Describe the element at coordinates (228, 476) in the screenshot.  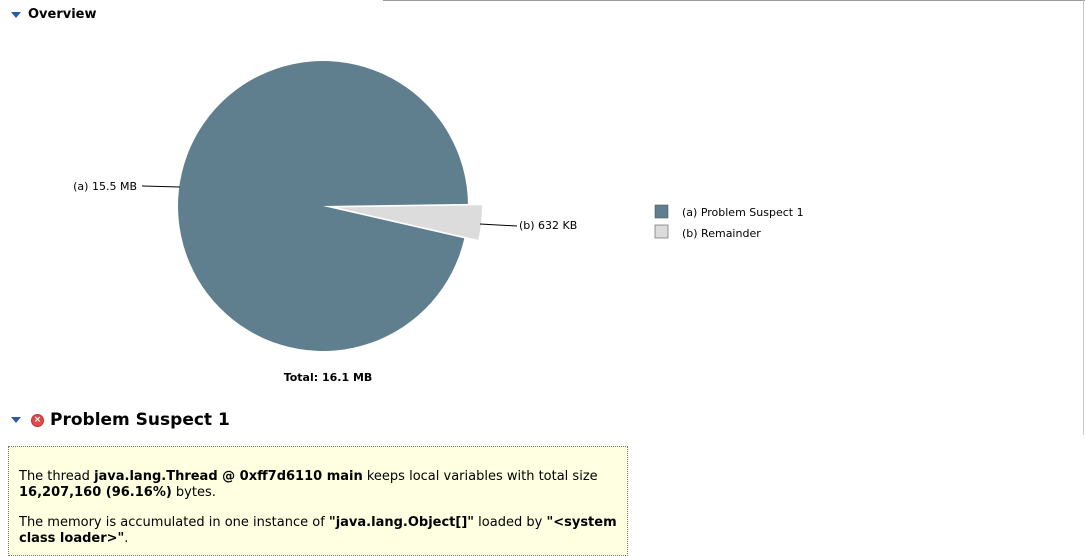
I see `thread-name: java.lang.Thread @ 0xff7d6110 main` at that location.